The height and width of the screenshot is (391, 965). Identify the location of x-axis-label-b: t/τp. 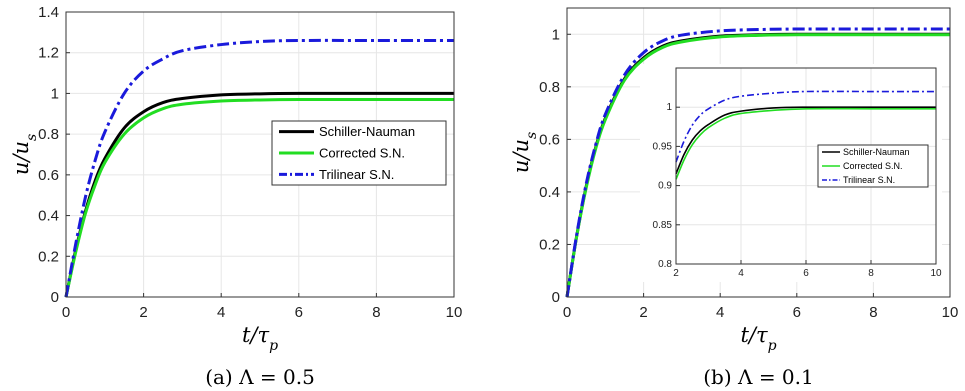
(758, 338).